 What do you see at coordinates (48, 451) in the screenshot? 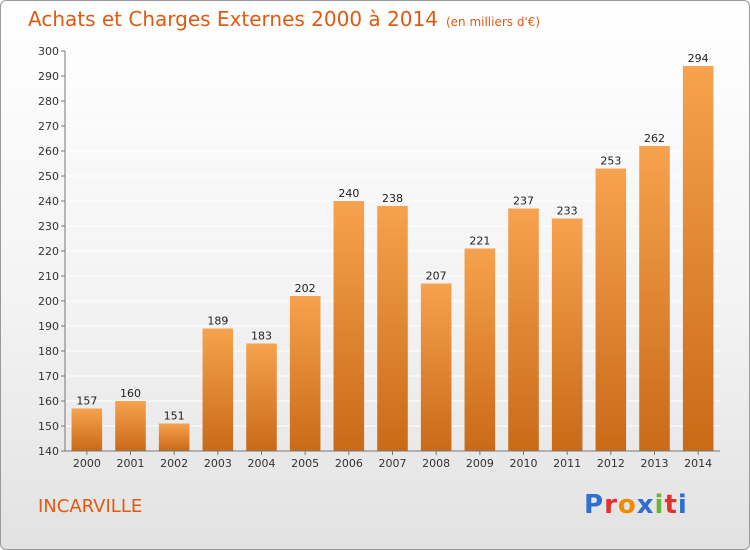
I see `y-tick-label: 140` at bounding box center [48, 451].